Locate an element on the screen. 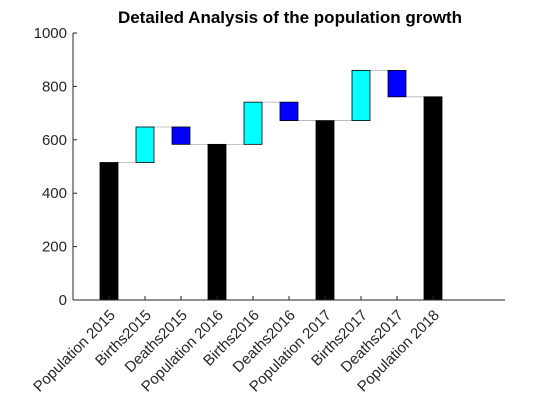 This screenshot has height=420, width=560. y-tick-label: 200 is located at coordinates (54, 247).